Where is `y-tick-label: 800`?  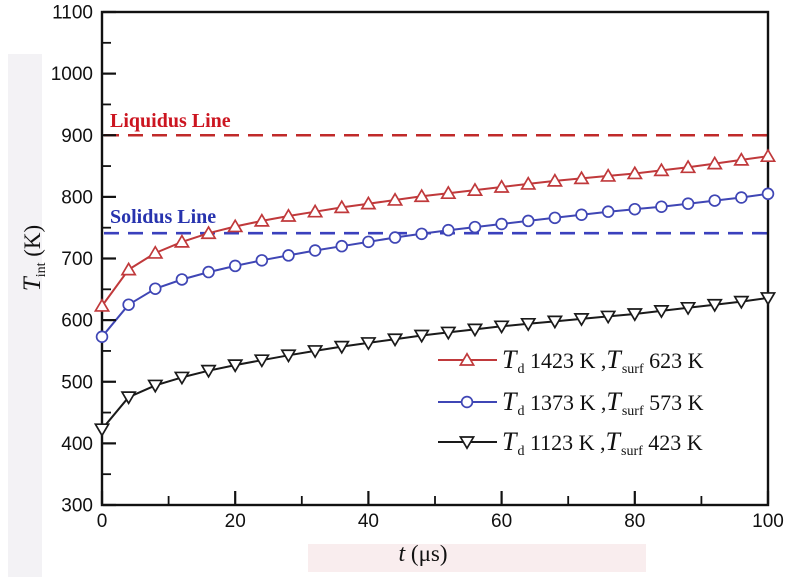
y-tick-label: 800 is located at coordinates (77, 197).